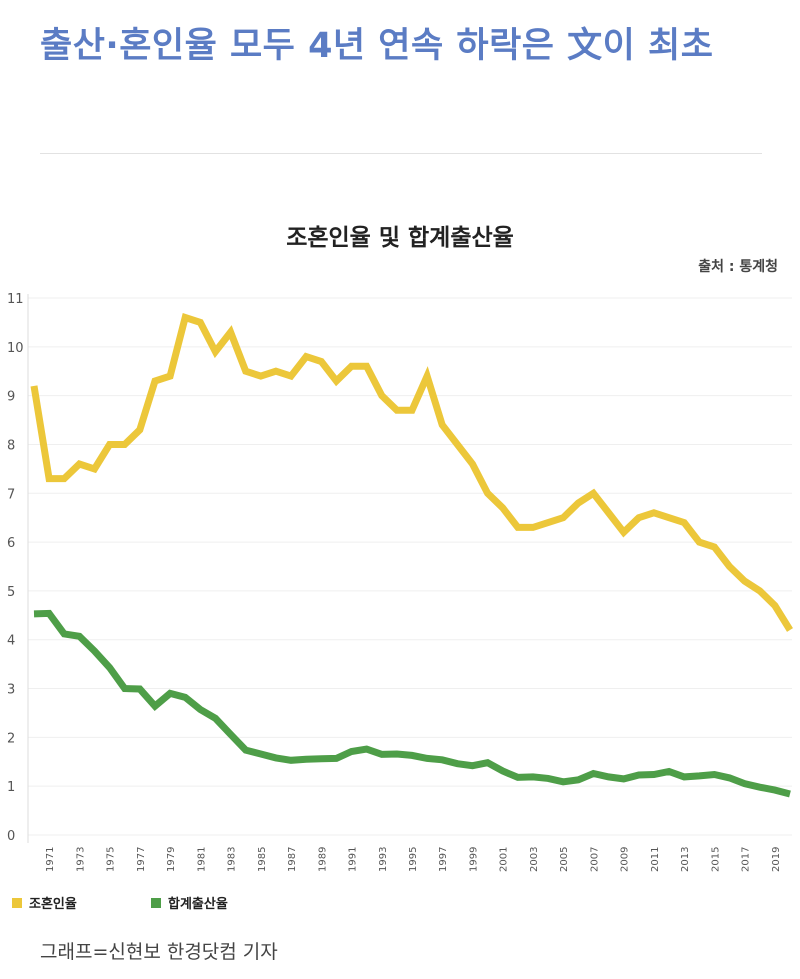 This screenshot has width=800, height=979. What do you see at coordinates (198, 904) in the screenshot?
I see `legend-label-fertility: 합계출산율` at bounding box center [198, 904].